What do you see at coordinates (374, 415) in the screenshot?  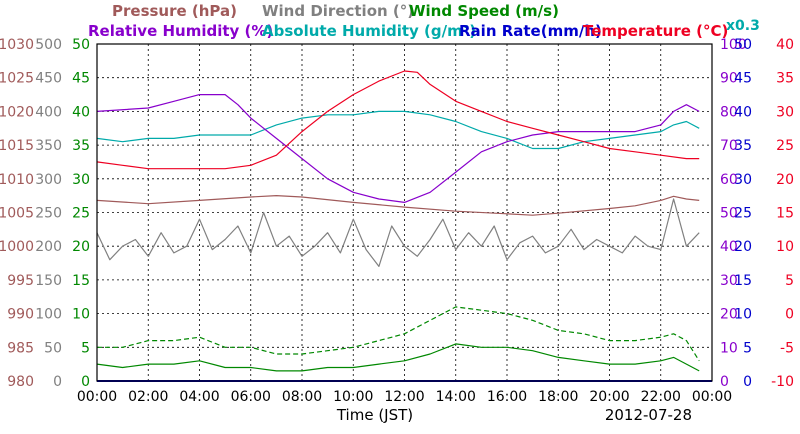 I see `x-axis-label: Time (JST)` at bounding box center [374, 415].